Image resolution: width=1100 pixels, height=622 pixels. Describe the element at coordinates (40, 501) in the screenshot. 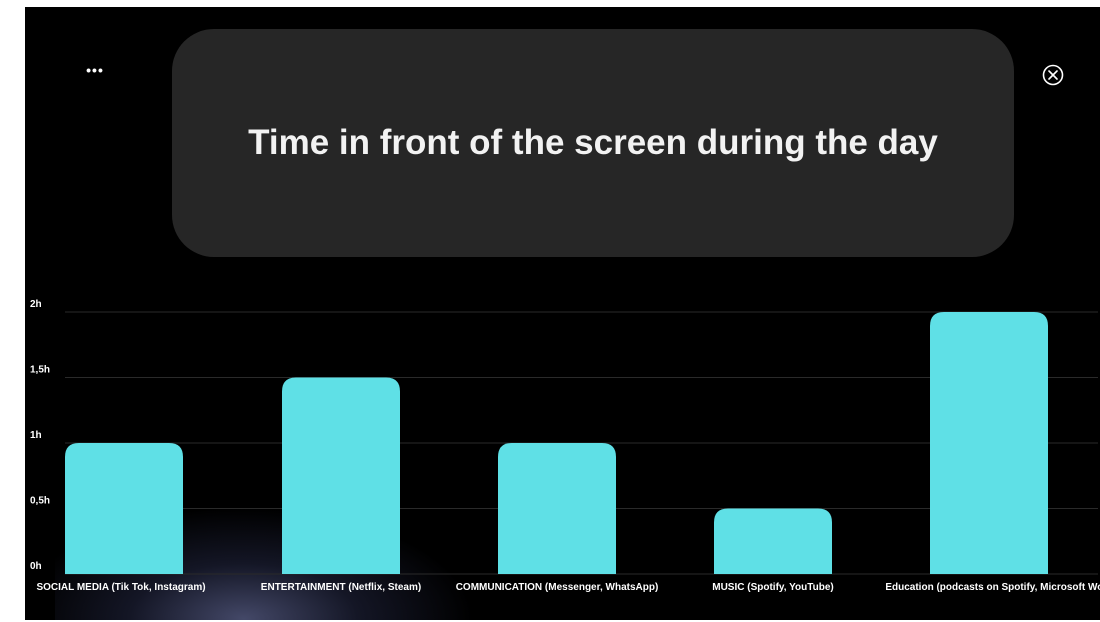

I see `y-tick-label: 0,5h` at that location.